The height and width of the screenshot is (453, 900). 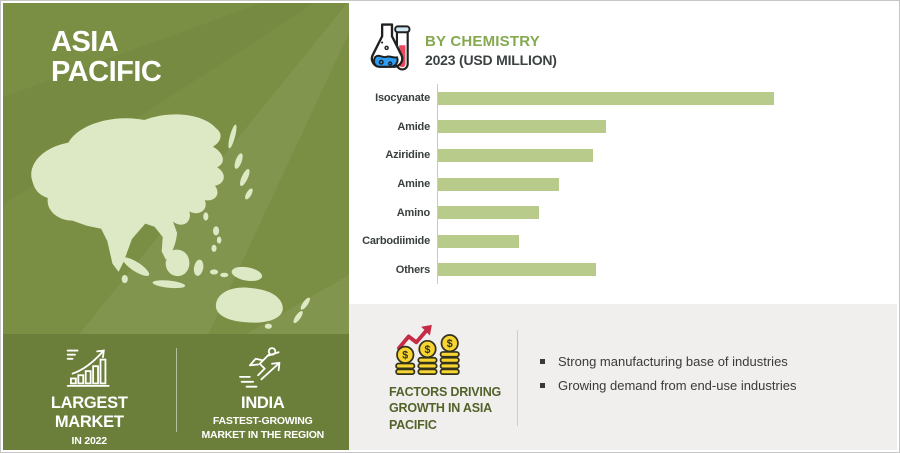 I want to click on region-stats-band: LARGEST MARKET IN 2022, so click(x=176, y=392).